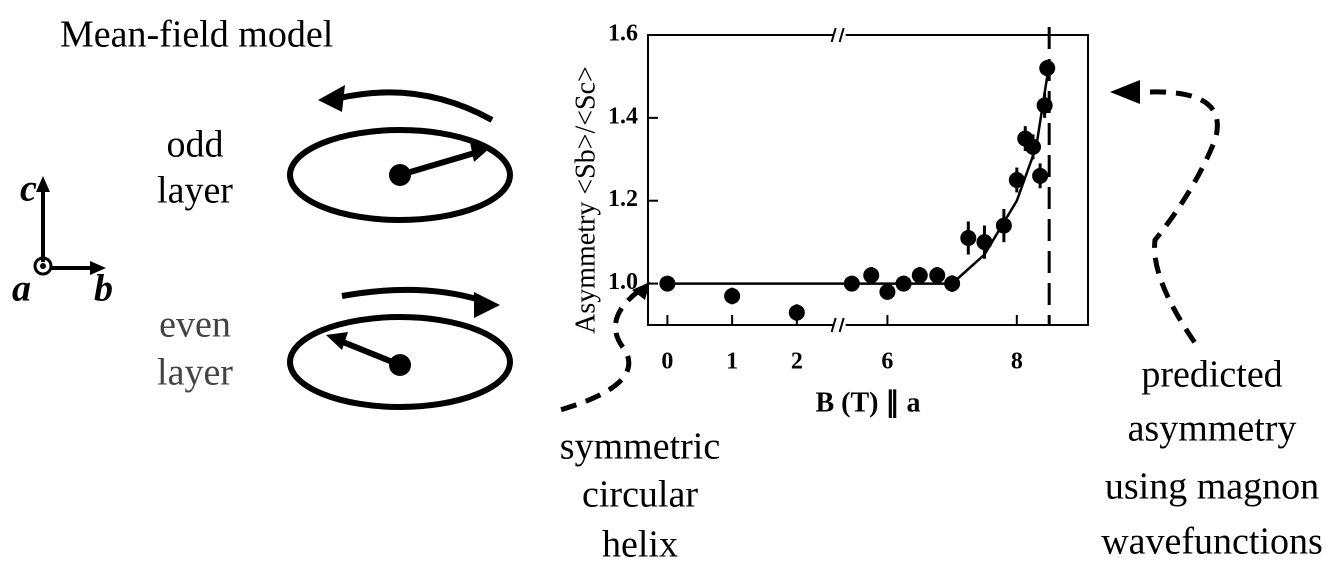 Image resolution: width=1344 pixels, height=577 pixels. I want to click on x-tick-label: 2, so click(797, 362).